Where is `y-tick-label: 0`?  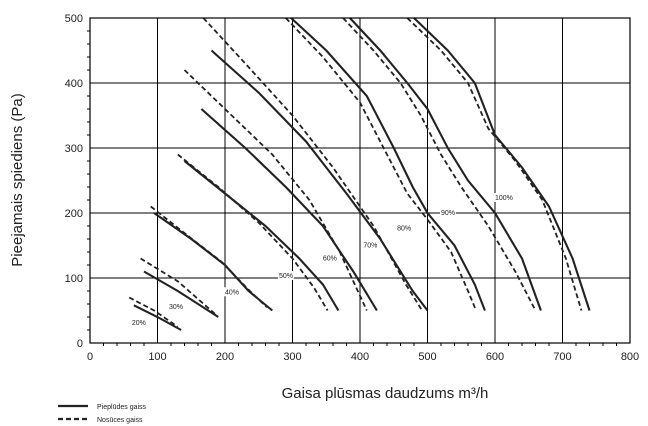 y-tick-label: 0 is located at coordinates (80, 344).